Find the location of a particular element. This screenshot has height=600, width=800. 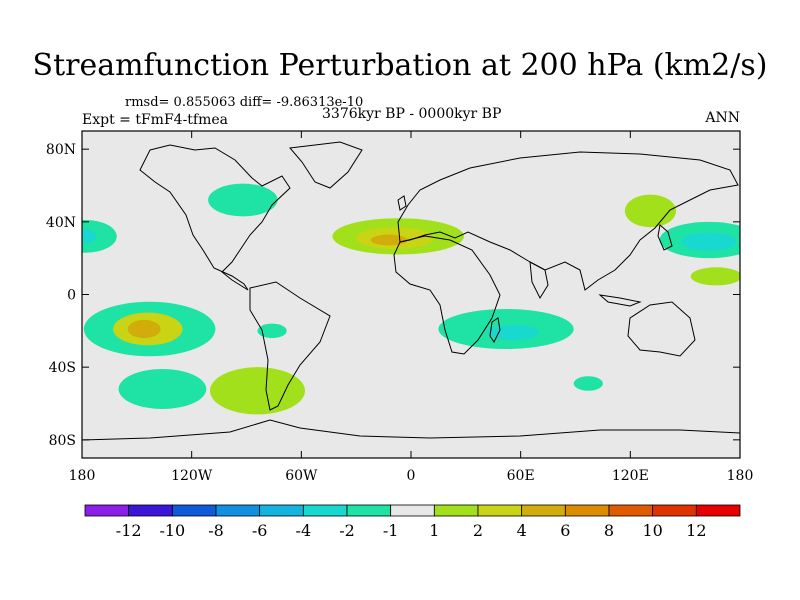

colorbar-label: -4 is located at coordinates (304, 530).